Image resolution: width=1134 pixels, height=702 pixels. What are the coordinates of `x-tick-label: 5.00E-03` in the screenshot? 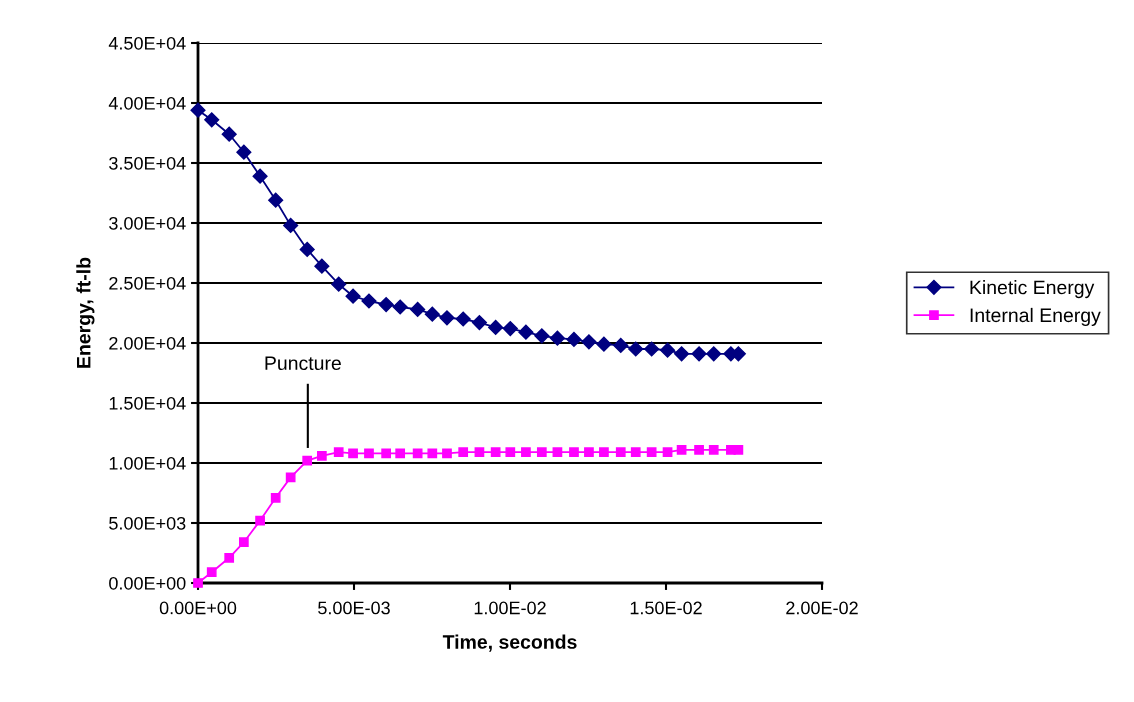 It's located at (354, 608).